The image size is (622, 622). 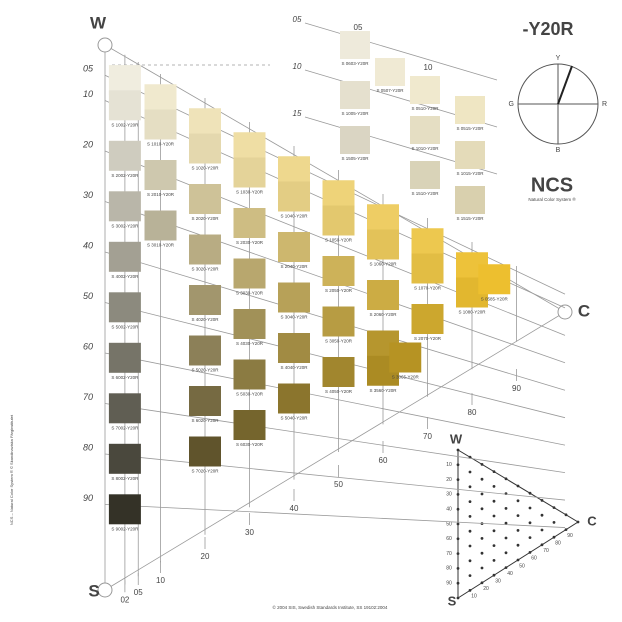 What do you see at coordinates (383, 314) in the screenshot?
I see `swatch-code: S 2060-Y20R` at bounding box center [383, 314].